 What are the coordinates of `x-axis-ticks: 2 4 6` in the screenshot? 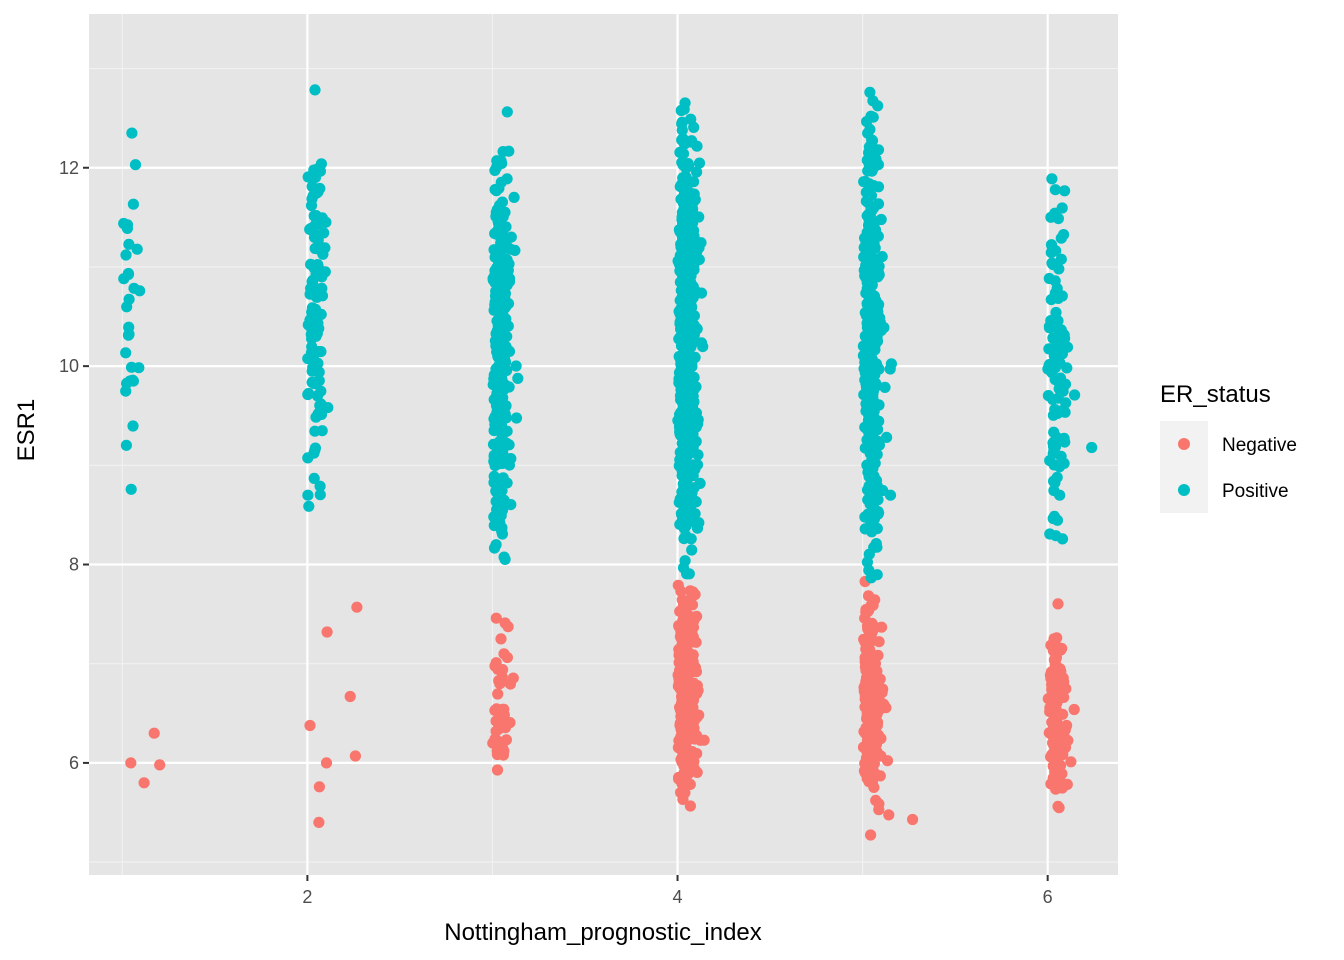 It's located at (677, 891).